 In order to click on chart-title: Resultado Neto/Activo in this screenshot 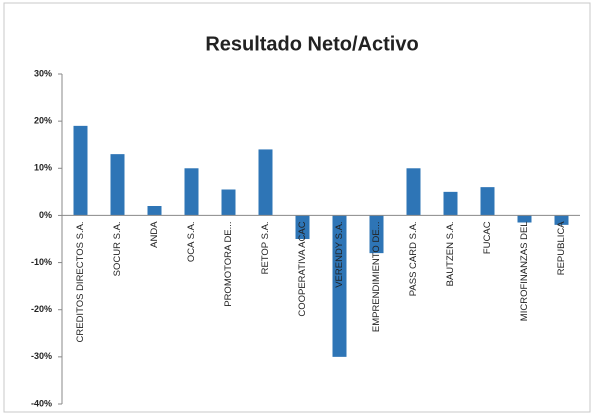, I will do `click(311, 44)`.